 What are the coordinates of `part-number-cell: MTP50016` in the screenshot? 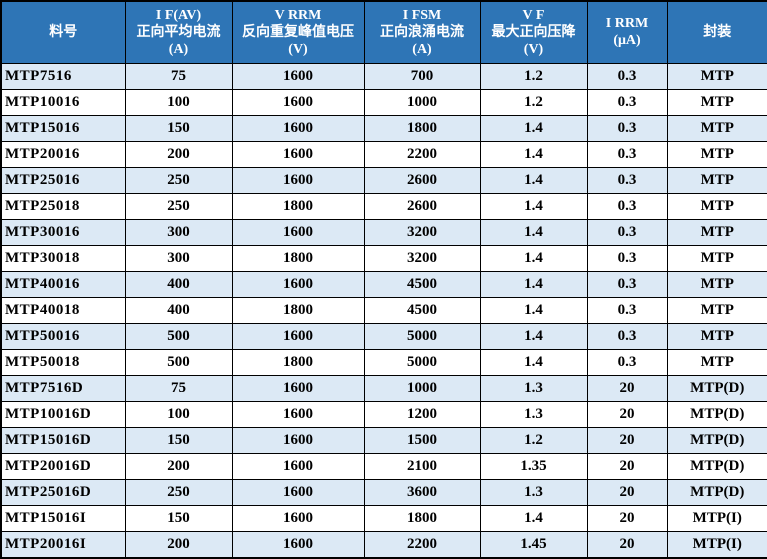 It's located at (63, 336).